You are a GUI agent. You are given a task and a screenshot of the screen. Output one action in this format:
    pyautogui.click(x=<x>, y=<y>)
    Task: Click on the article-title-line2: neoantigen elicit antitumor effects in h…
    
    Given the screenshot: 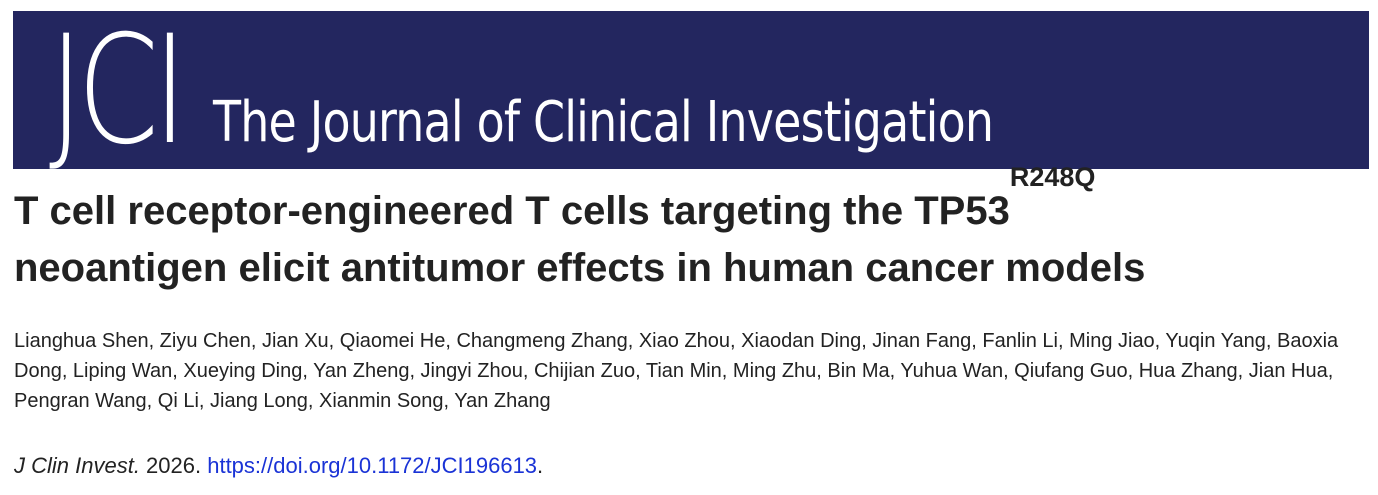 What is the action you would take?
    pyautogui.click(x=580, y=268)
    